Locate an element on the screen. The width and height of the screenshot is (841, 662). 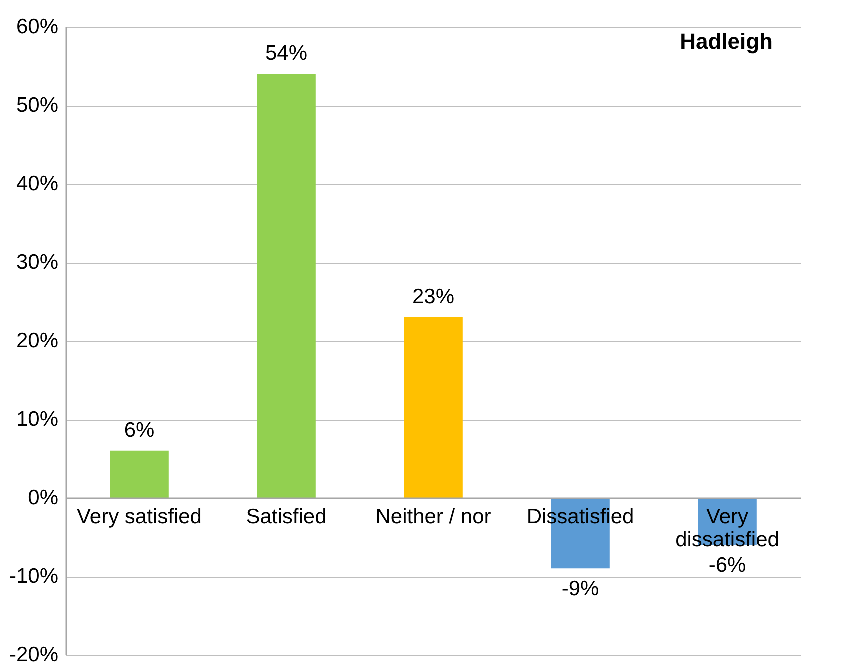
x-tick-label: Neither / nor is located at coordinates (434, 517).